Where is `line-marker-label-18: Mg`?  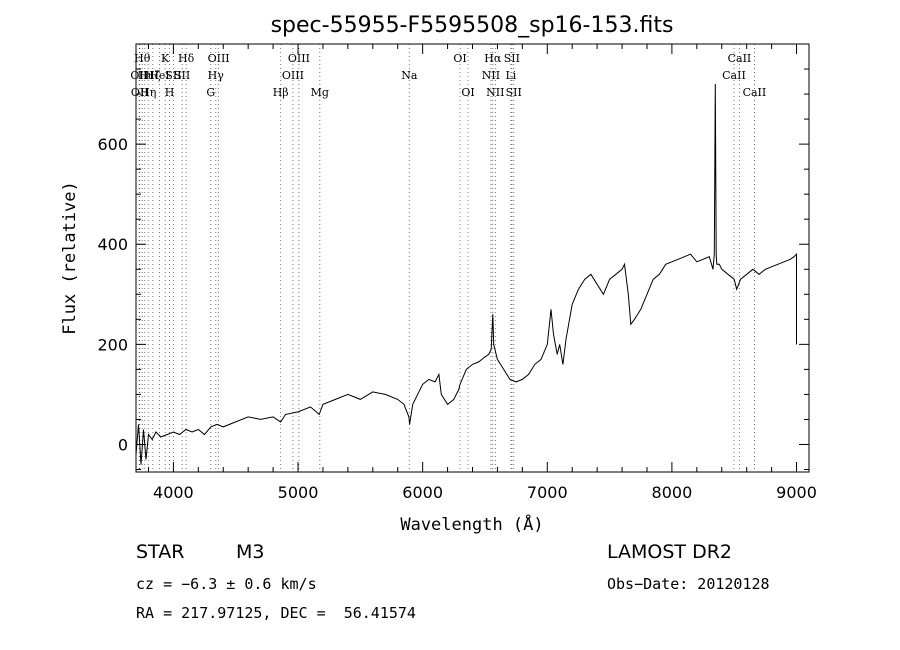
line-marker-label-18: Mg is located at coordinates (320, 92).